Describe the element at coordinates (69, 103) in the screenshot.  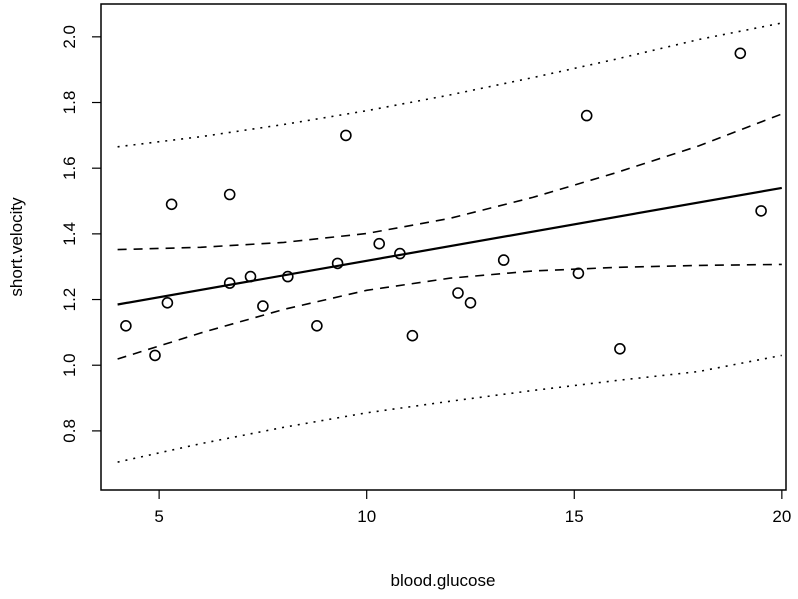
I see `y-tick-label: 1.8` at that location.